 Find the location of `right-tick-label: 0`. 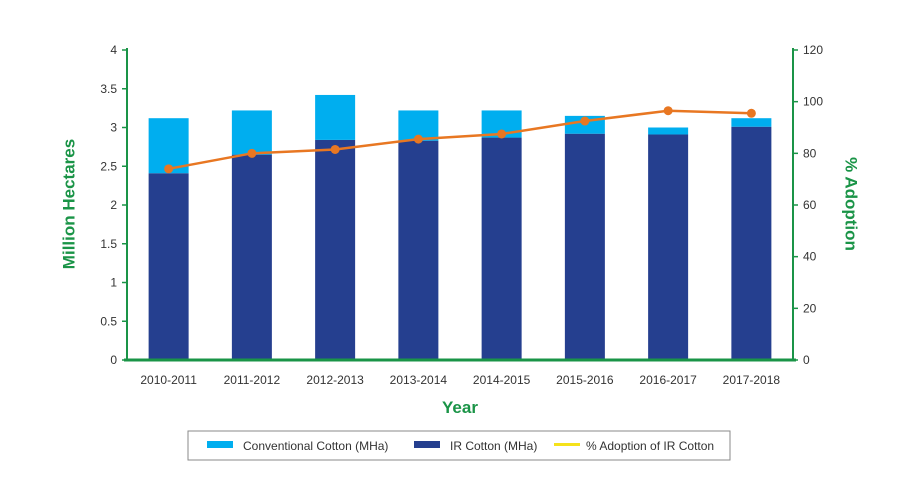

right-tick-label: 0 is located at coordinates (806, 360).